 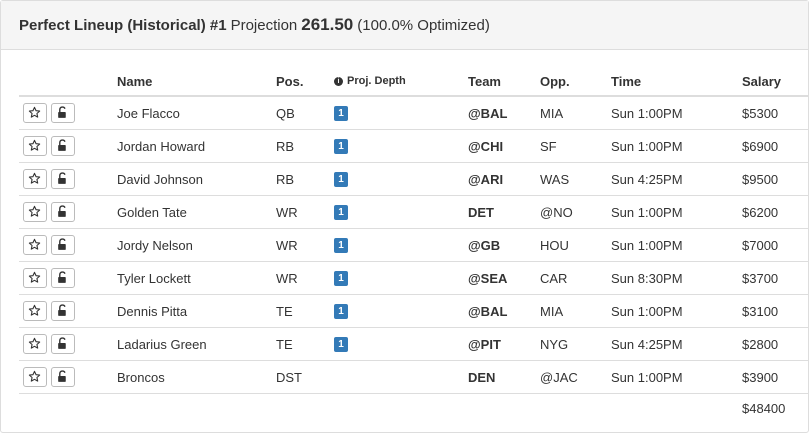 What do you see at coordinates (575, 112) in the screenshot?
I see `player-opponent: MIA` at bounding box center [575, 112].